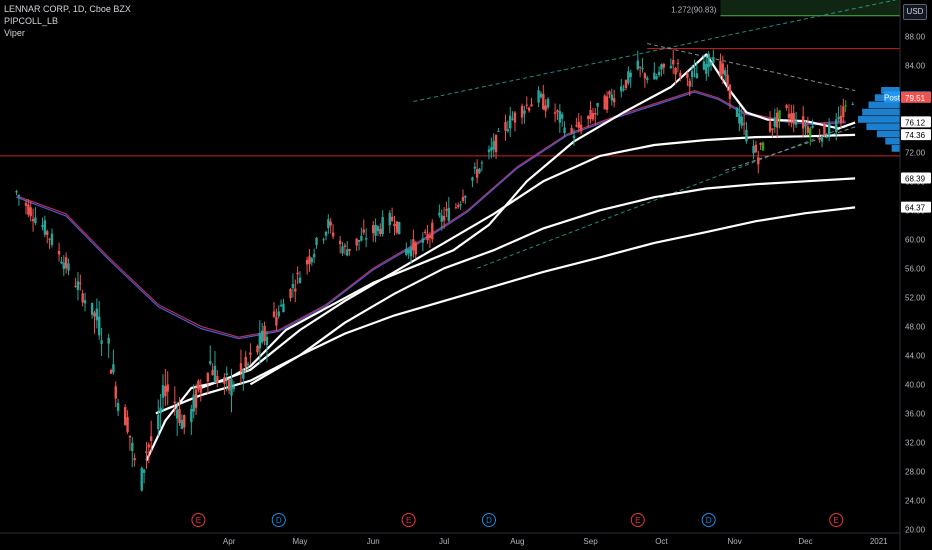  Describe the element at coordinates (31, 21) in the screenshot. I see `indicator-pipcoll: PIPCOLL_LB` at that location.